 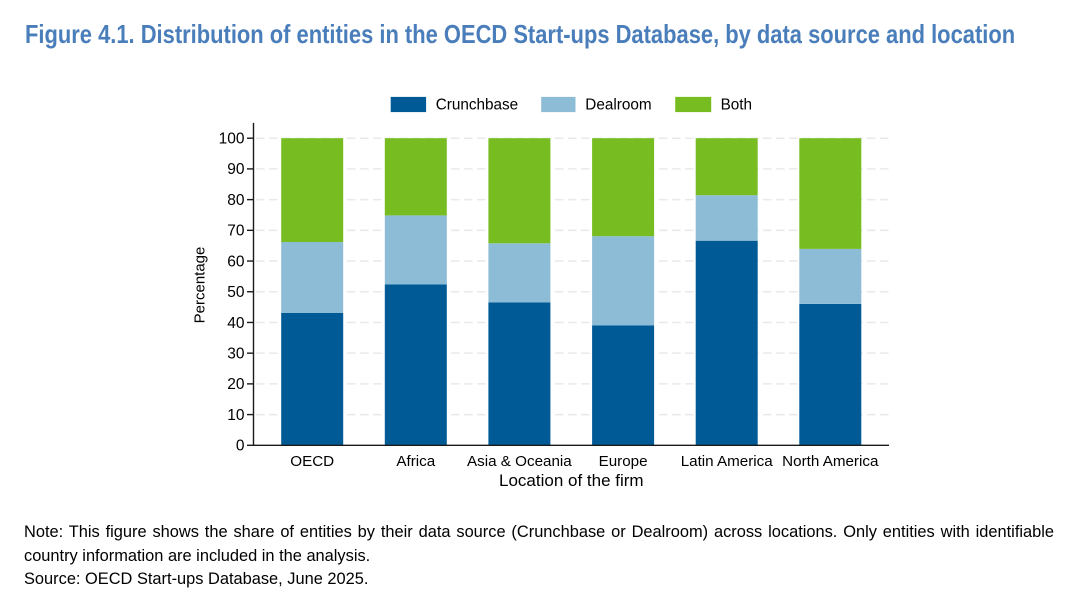 What do you see at coordinates (519, 461) in the screenshot?
I see `svg-text: Asia & Oceania` at bounding box center [519, 461].